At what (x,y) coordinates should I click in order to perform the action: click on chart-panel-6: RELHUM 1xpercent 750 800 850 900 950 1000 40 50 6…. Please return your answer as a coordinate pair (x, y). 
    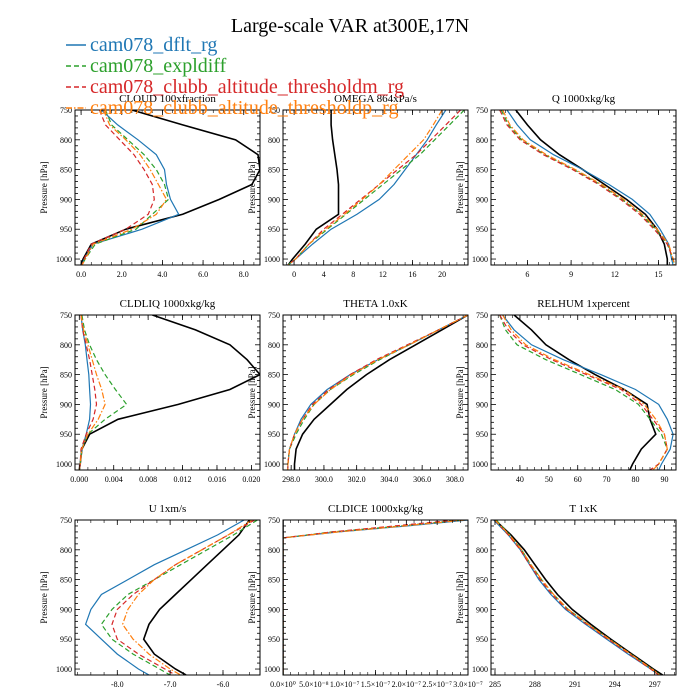
    Looking at the image, I should click on (566, 391).